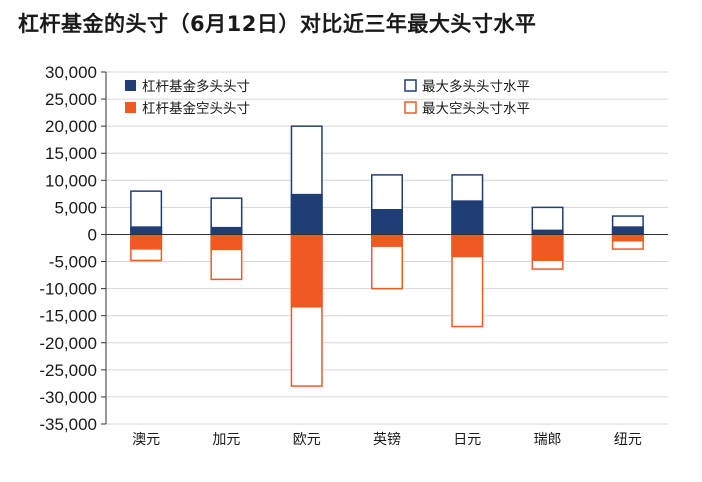  What do you see at coordinates (71, 153) in the screenshot?
I see `y-tick-label: 15,000` at bounding box center [71, 153].